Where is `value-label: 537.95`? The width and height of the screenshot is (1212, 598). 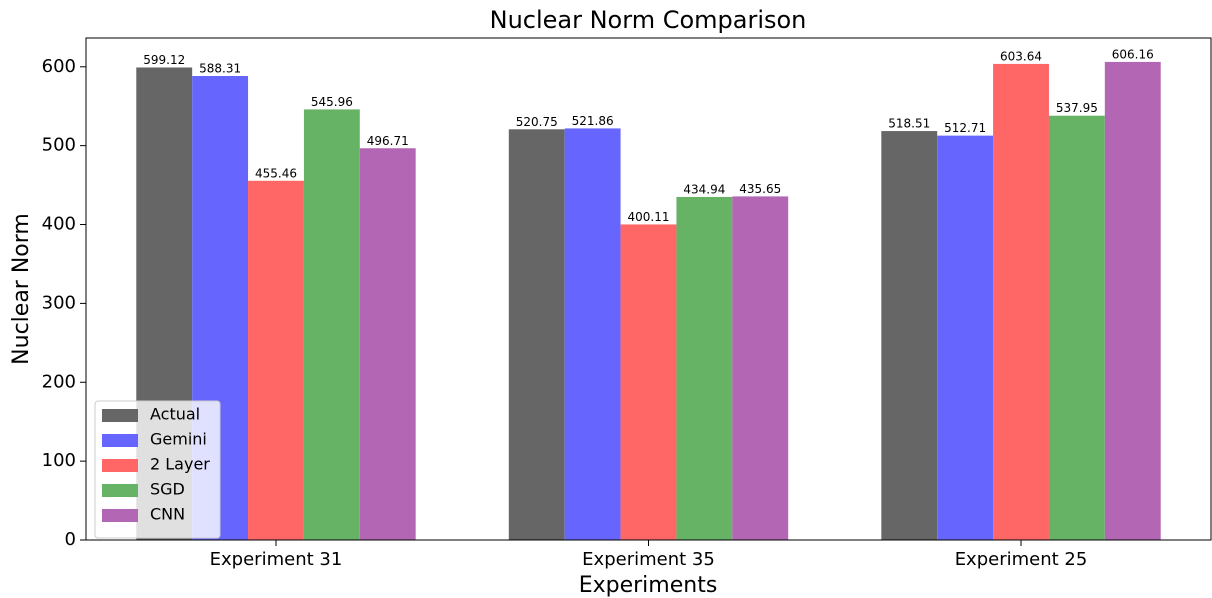
value-label: 537.95 is located at coordinates (1077, 108).